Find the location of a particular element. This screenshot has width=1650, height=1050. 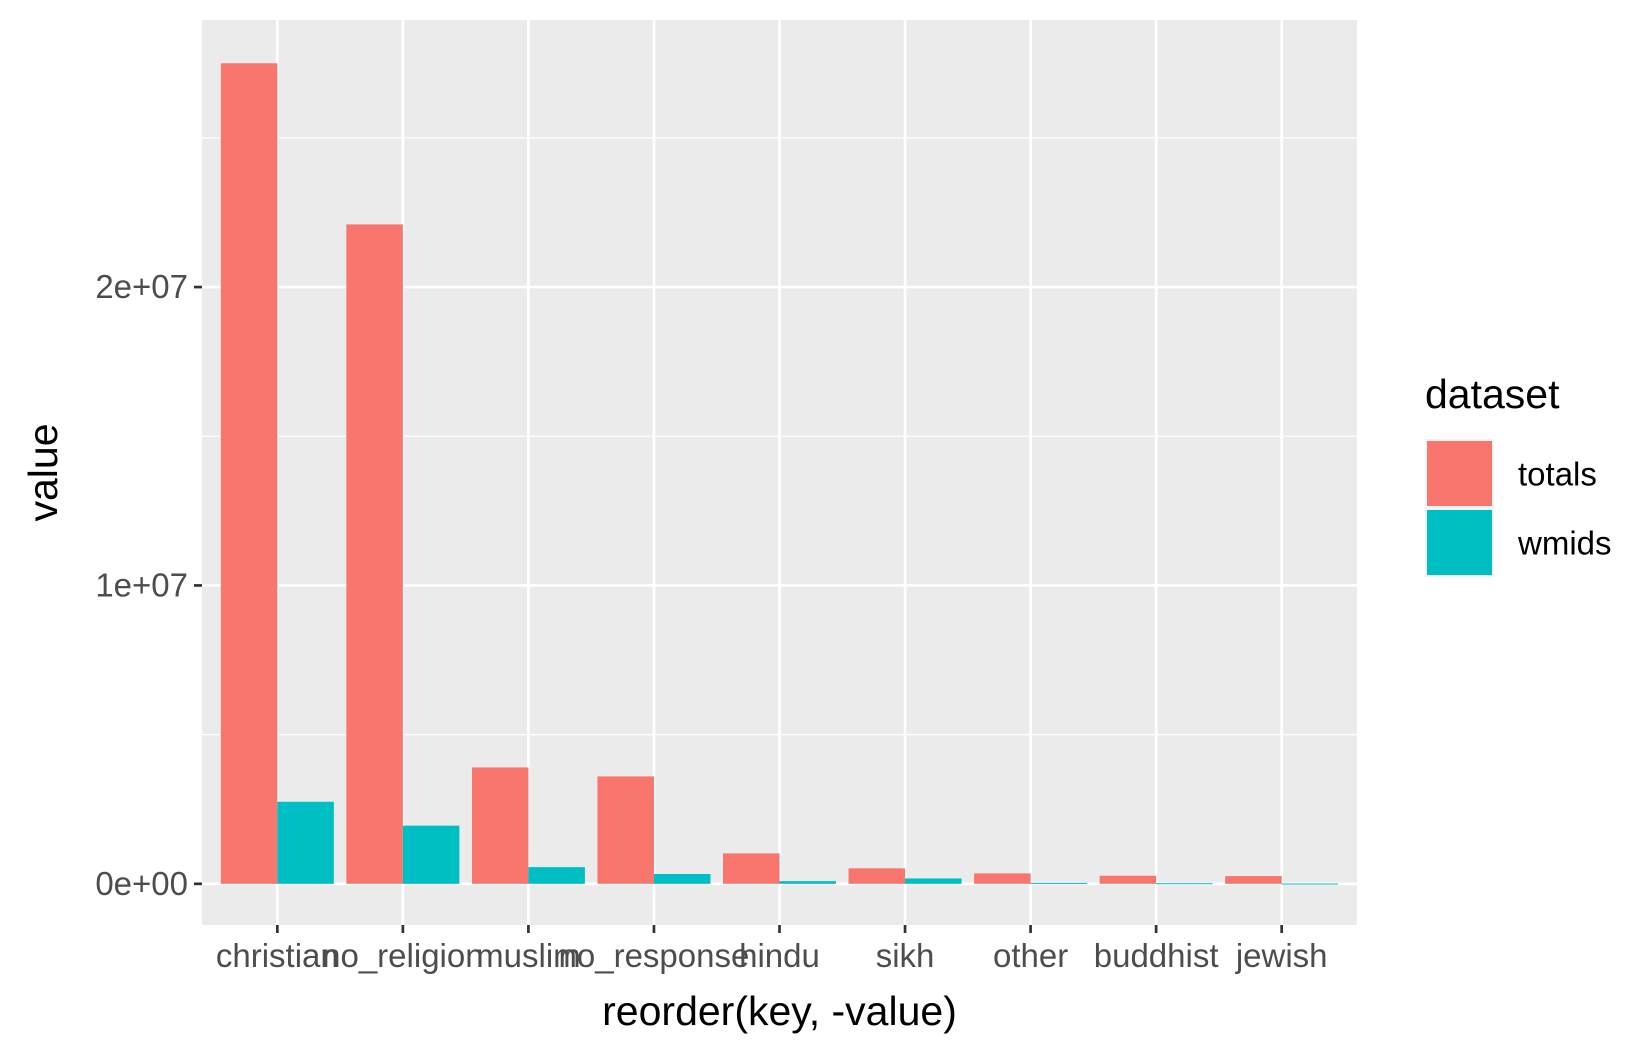

x-tick-label: christian is located at coordinates (277, 955).